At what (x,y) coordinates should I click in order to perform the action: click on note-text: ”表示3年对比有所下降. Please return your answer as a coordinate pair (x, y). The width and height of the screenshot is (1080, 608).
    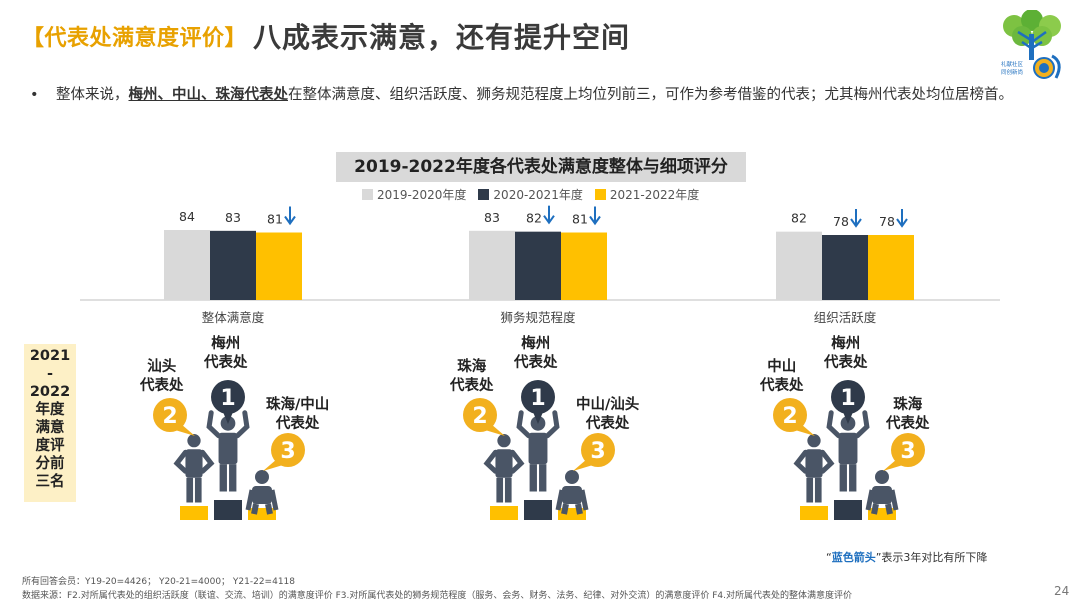
    Looking at the image, I should click on (931, 557).